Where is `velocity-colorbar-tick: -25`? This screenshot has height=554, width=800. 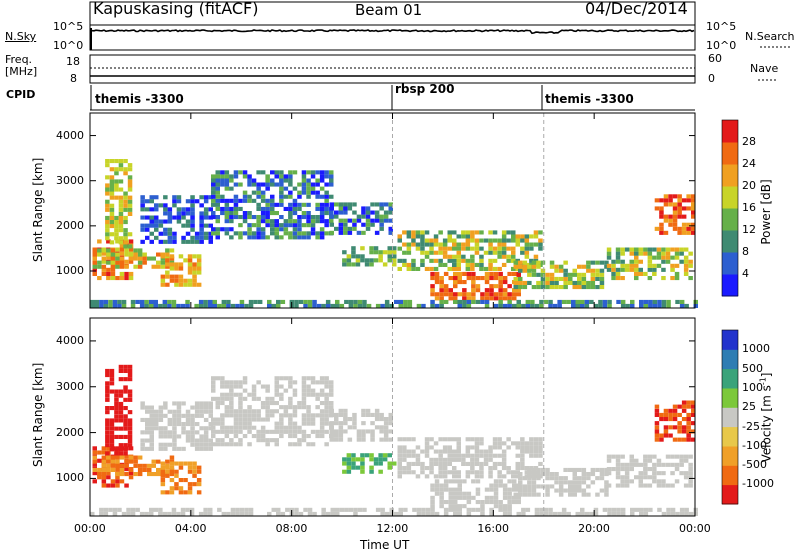 velocity-colorbar-tick: -25 is located at coordinates (751, 426).